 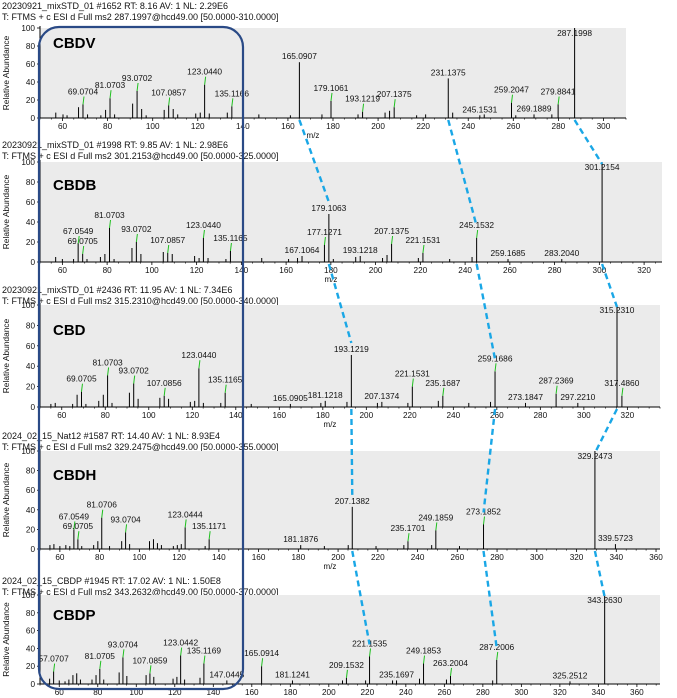 What do you see at coordinates (83, 92) in the screenshot?
I see `peak-label: 69.0704` at bounding box center [83, 92].